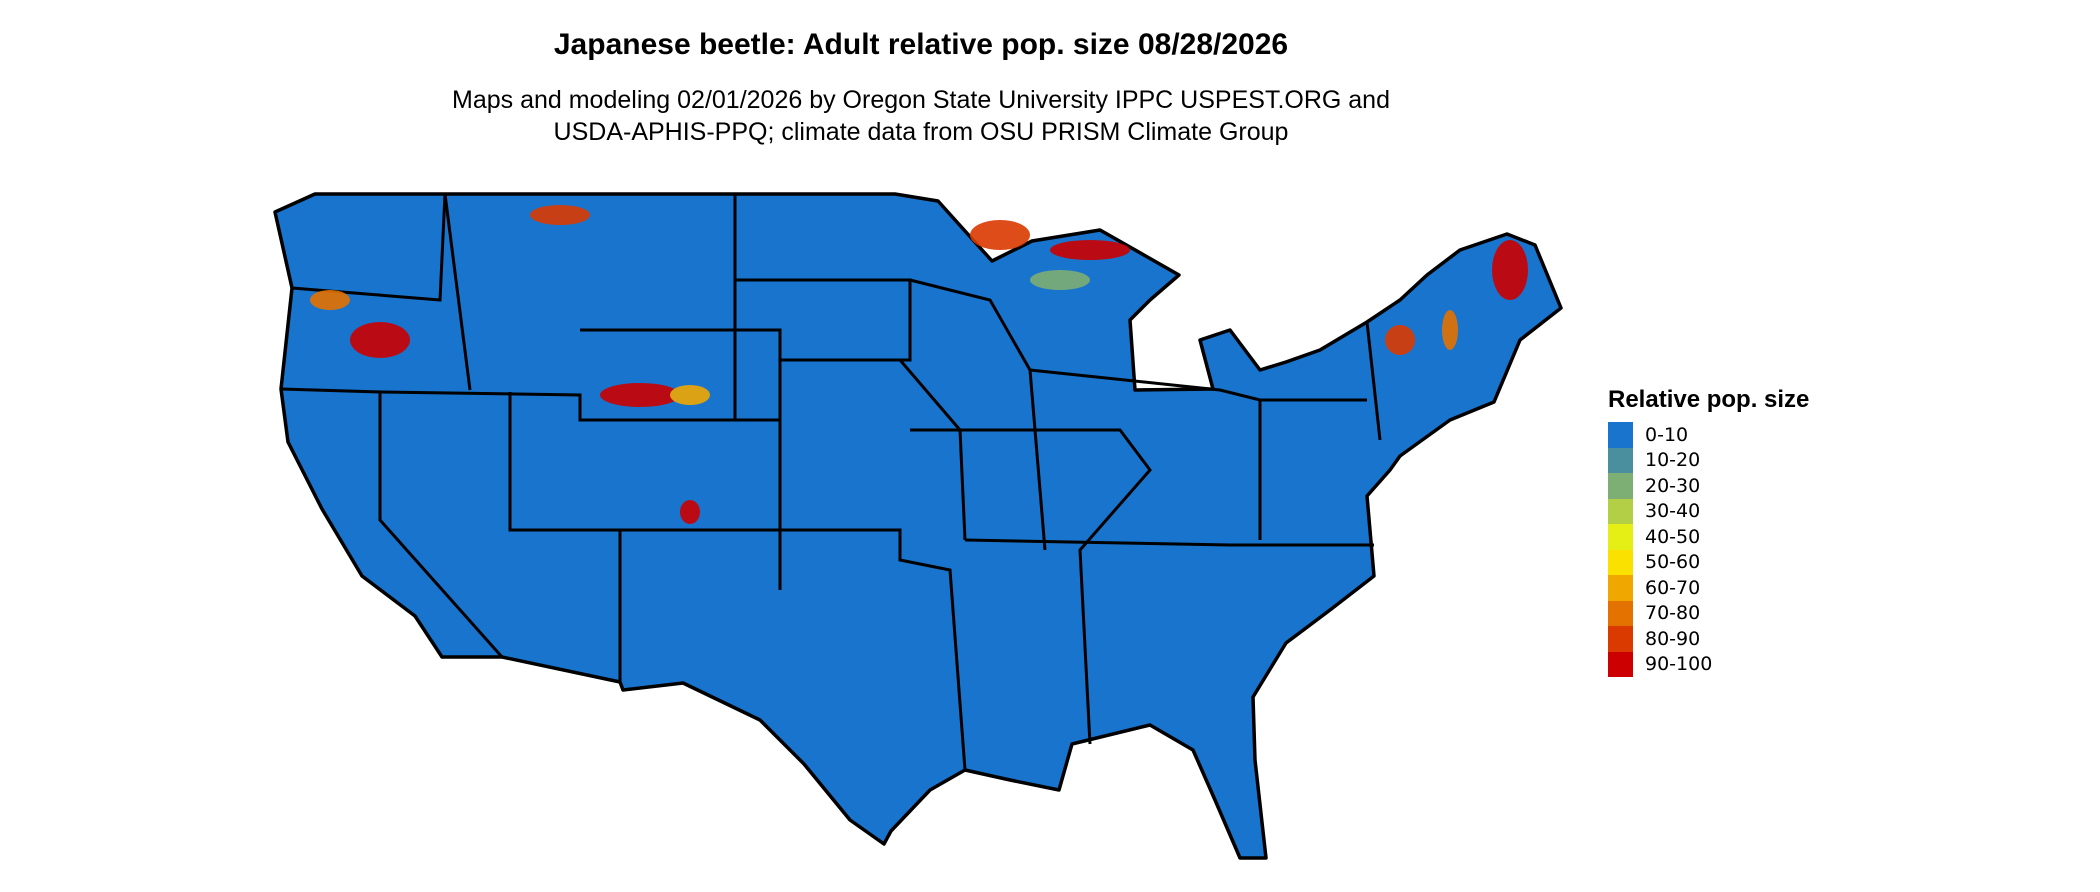 Image resolution: width=2100 pixels, height=892 pixels. What do you see at coordinates (1673, 562) in the screenshot?
I see `legend-label: 50-60` at bounding box center [1673, 562].